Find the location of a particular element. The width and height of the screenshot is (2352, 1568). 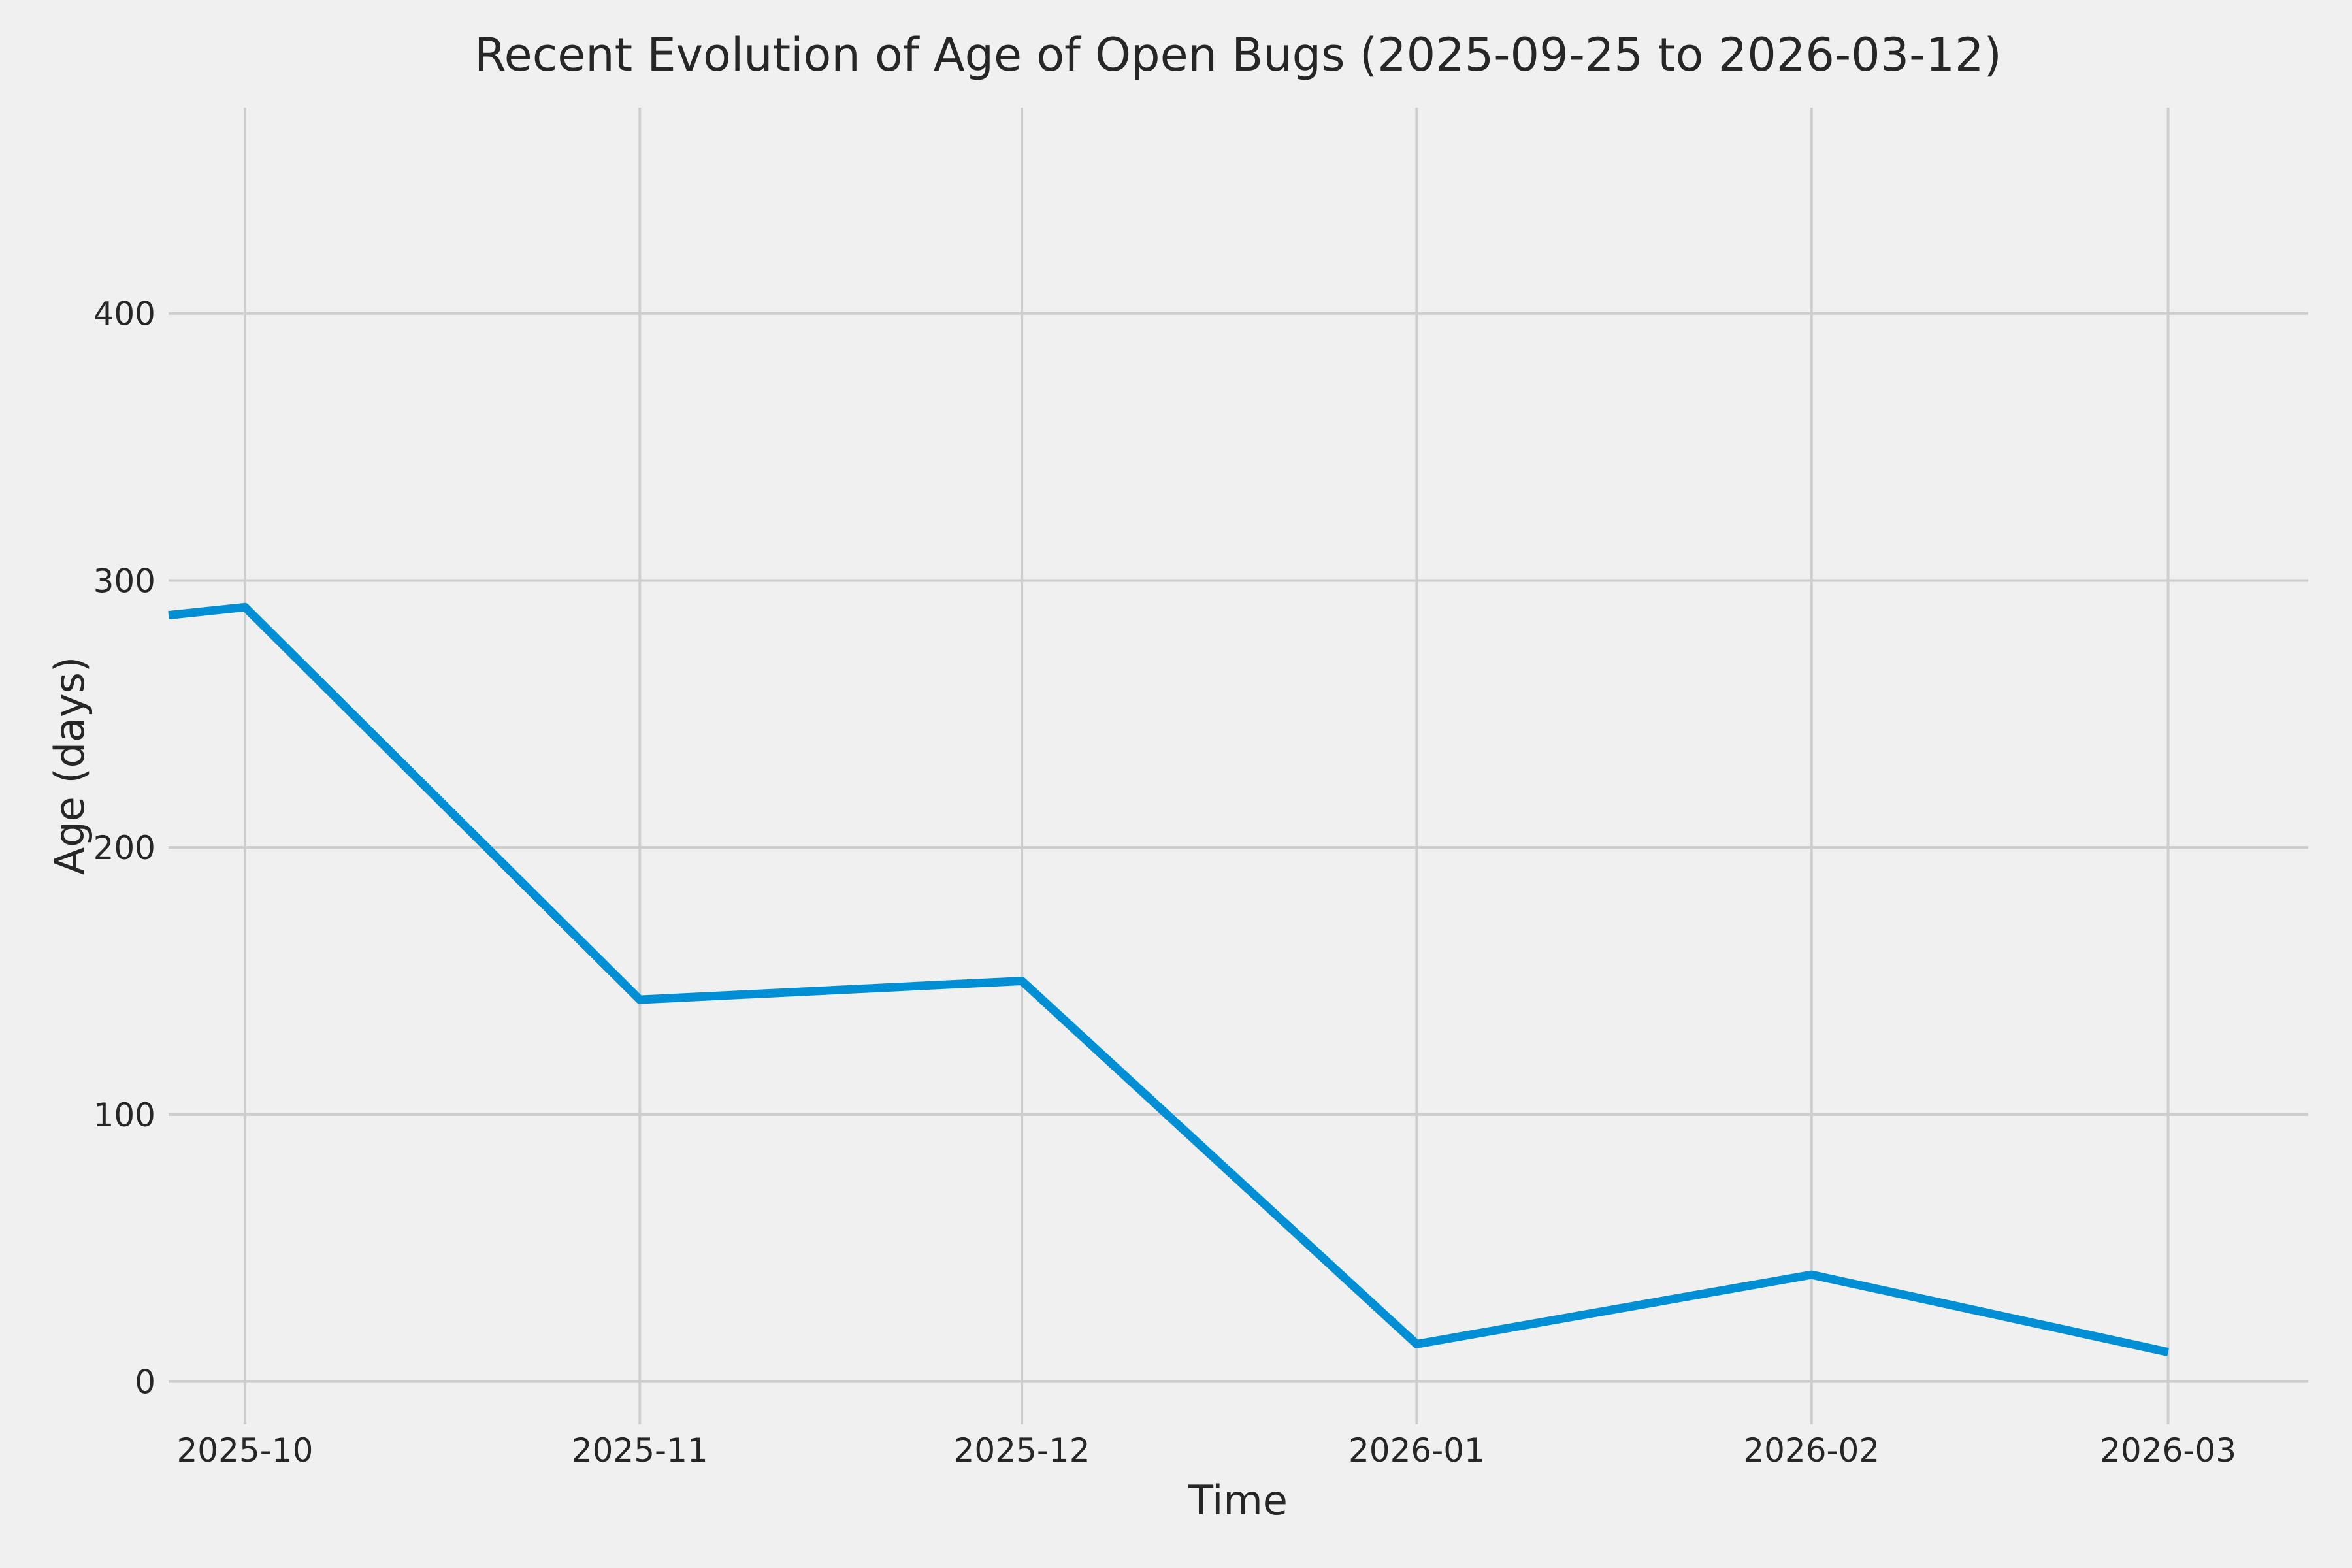

y-axis-tick-labels: 0 100 200 300 400 is located at coordinates (124, 848).